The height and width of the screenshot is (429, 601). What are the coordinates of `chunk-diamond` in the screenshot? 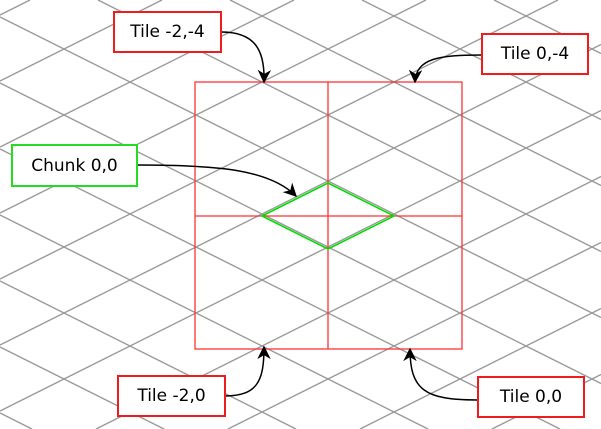 It's located at (328, 216).